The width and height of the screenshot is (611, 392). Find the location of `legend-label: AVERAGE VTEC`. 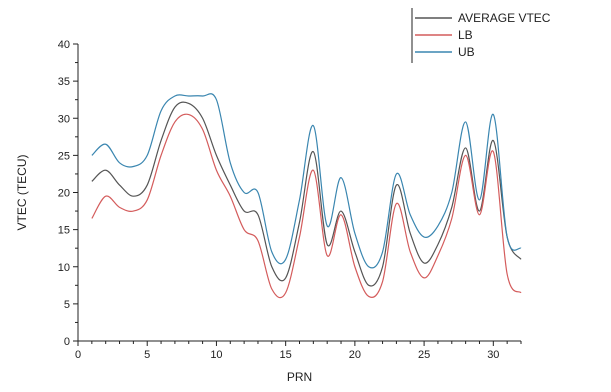

legend-label: AVERAGE VTEC is located at coordinates (504, 18).